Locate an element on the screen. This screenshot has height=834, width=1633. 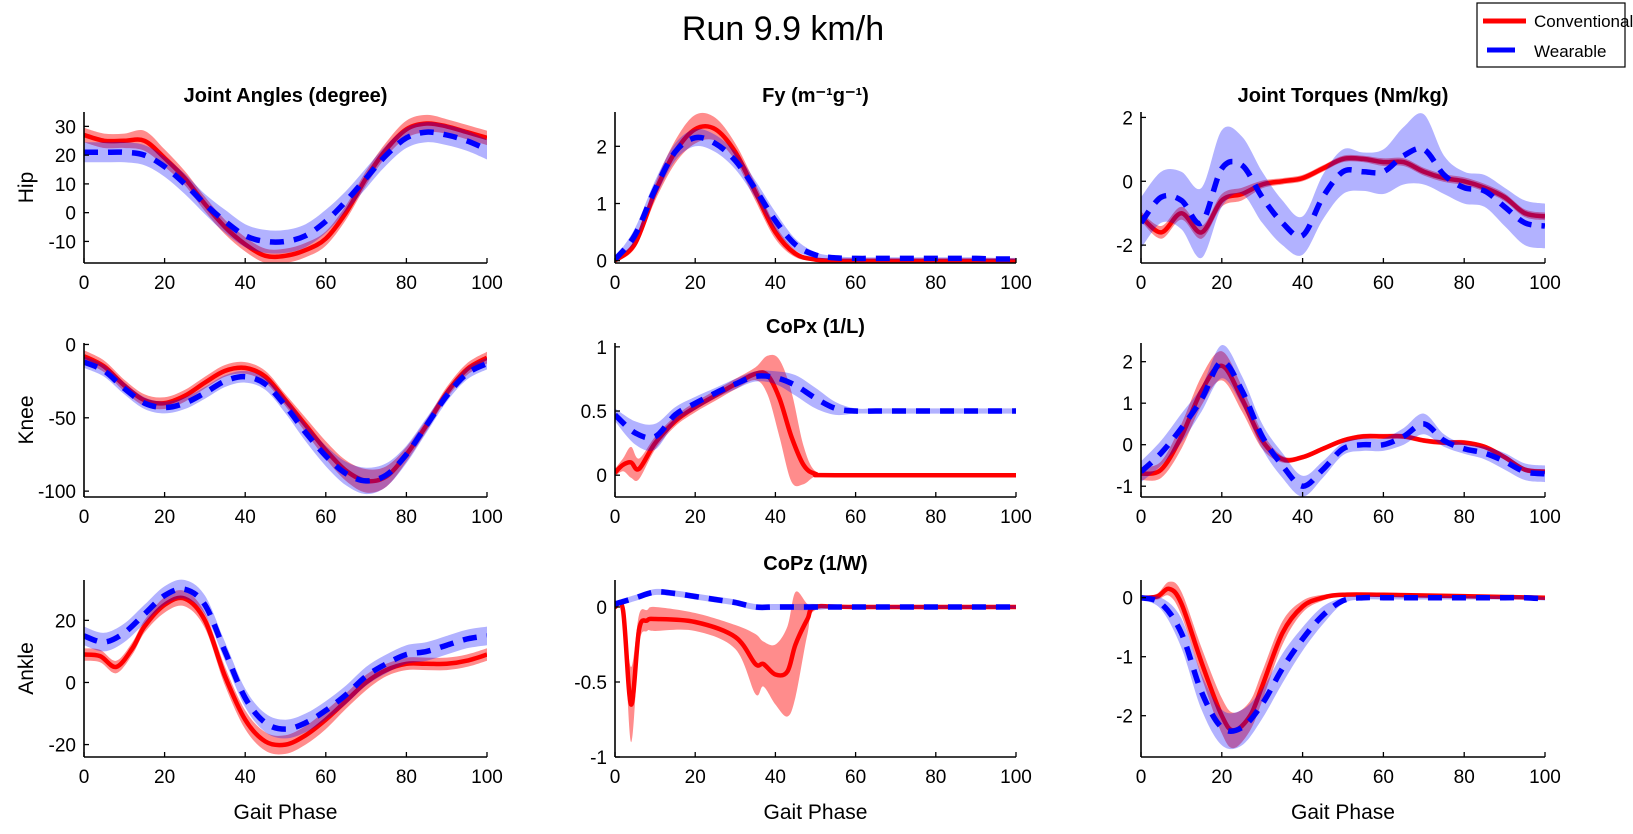
subplot-9: 0 20 40 60 80 100 -2 -1 0 Gait Phase is located at coordinates (1338, 702).